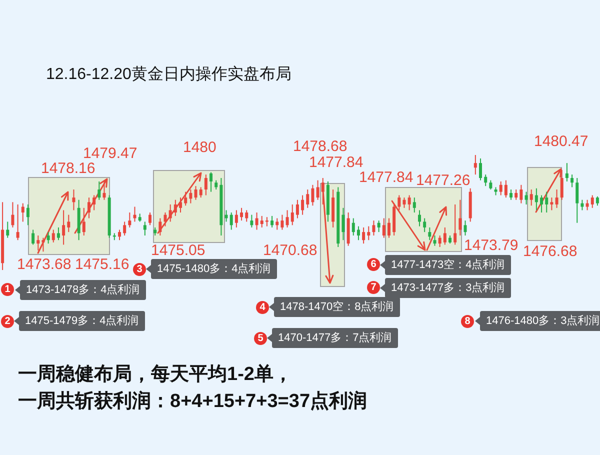 The height and width of the screenshot is (455, 600). What do you see at coordinates (540, 321) in the screenshot?
I see `text: 1476-1480多：3点利润` at bounding box center [540, 321].